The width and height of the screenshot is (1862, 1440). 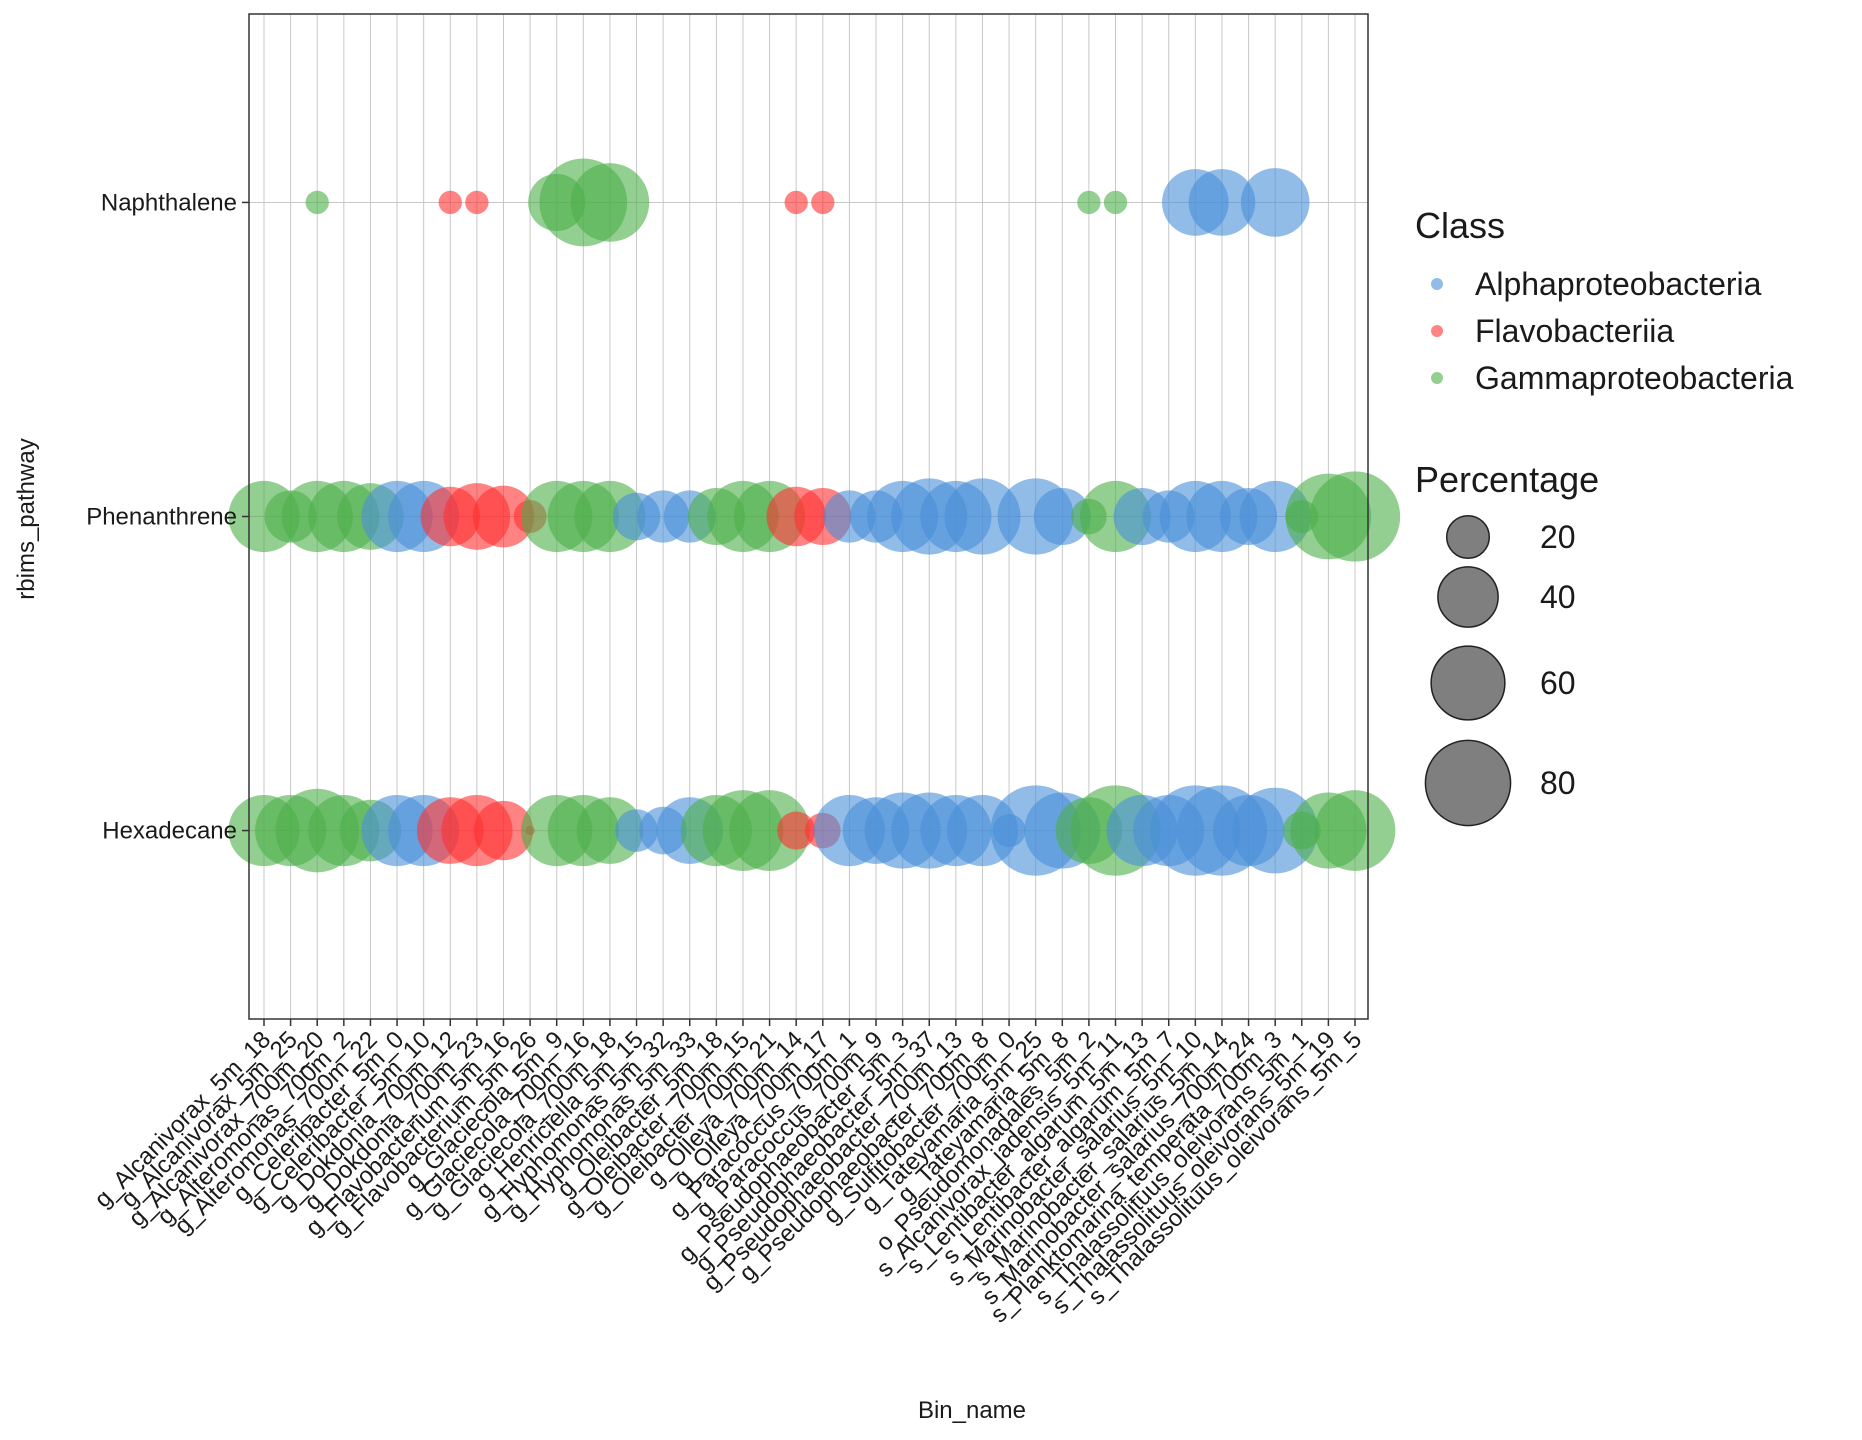 What do you see at coordinates (26, 518) in the screenshot?
I see `y-axis-title: rbims_pathway` at bounding box center [26, 518].